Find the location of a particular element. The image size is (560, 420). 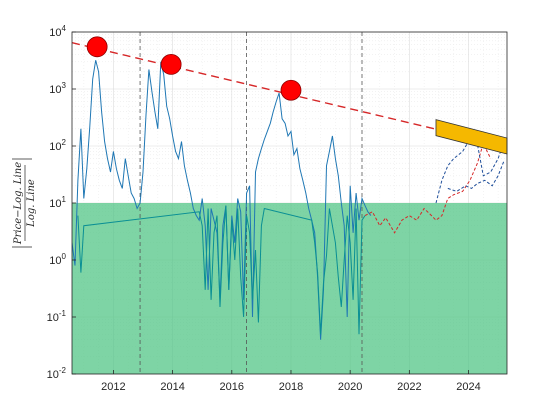

y-tick-label: 10¹ is located at coordinates (57, 202).